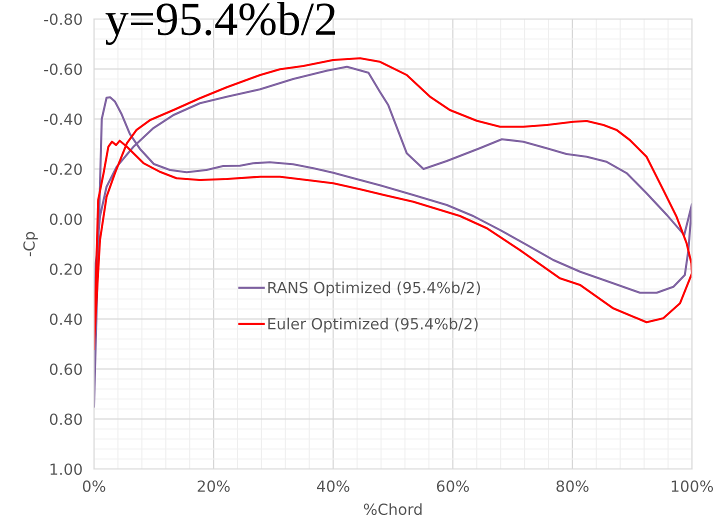 The height and width of the screenshot is (527, 718). I want to click on y-tick-label: 0.80, so click(66, 419).